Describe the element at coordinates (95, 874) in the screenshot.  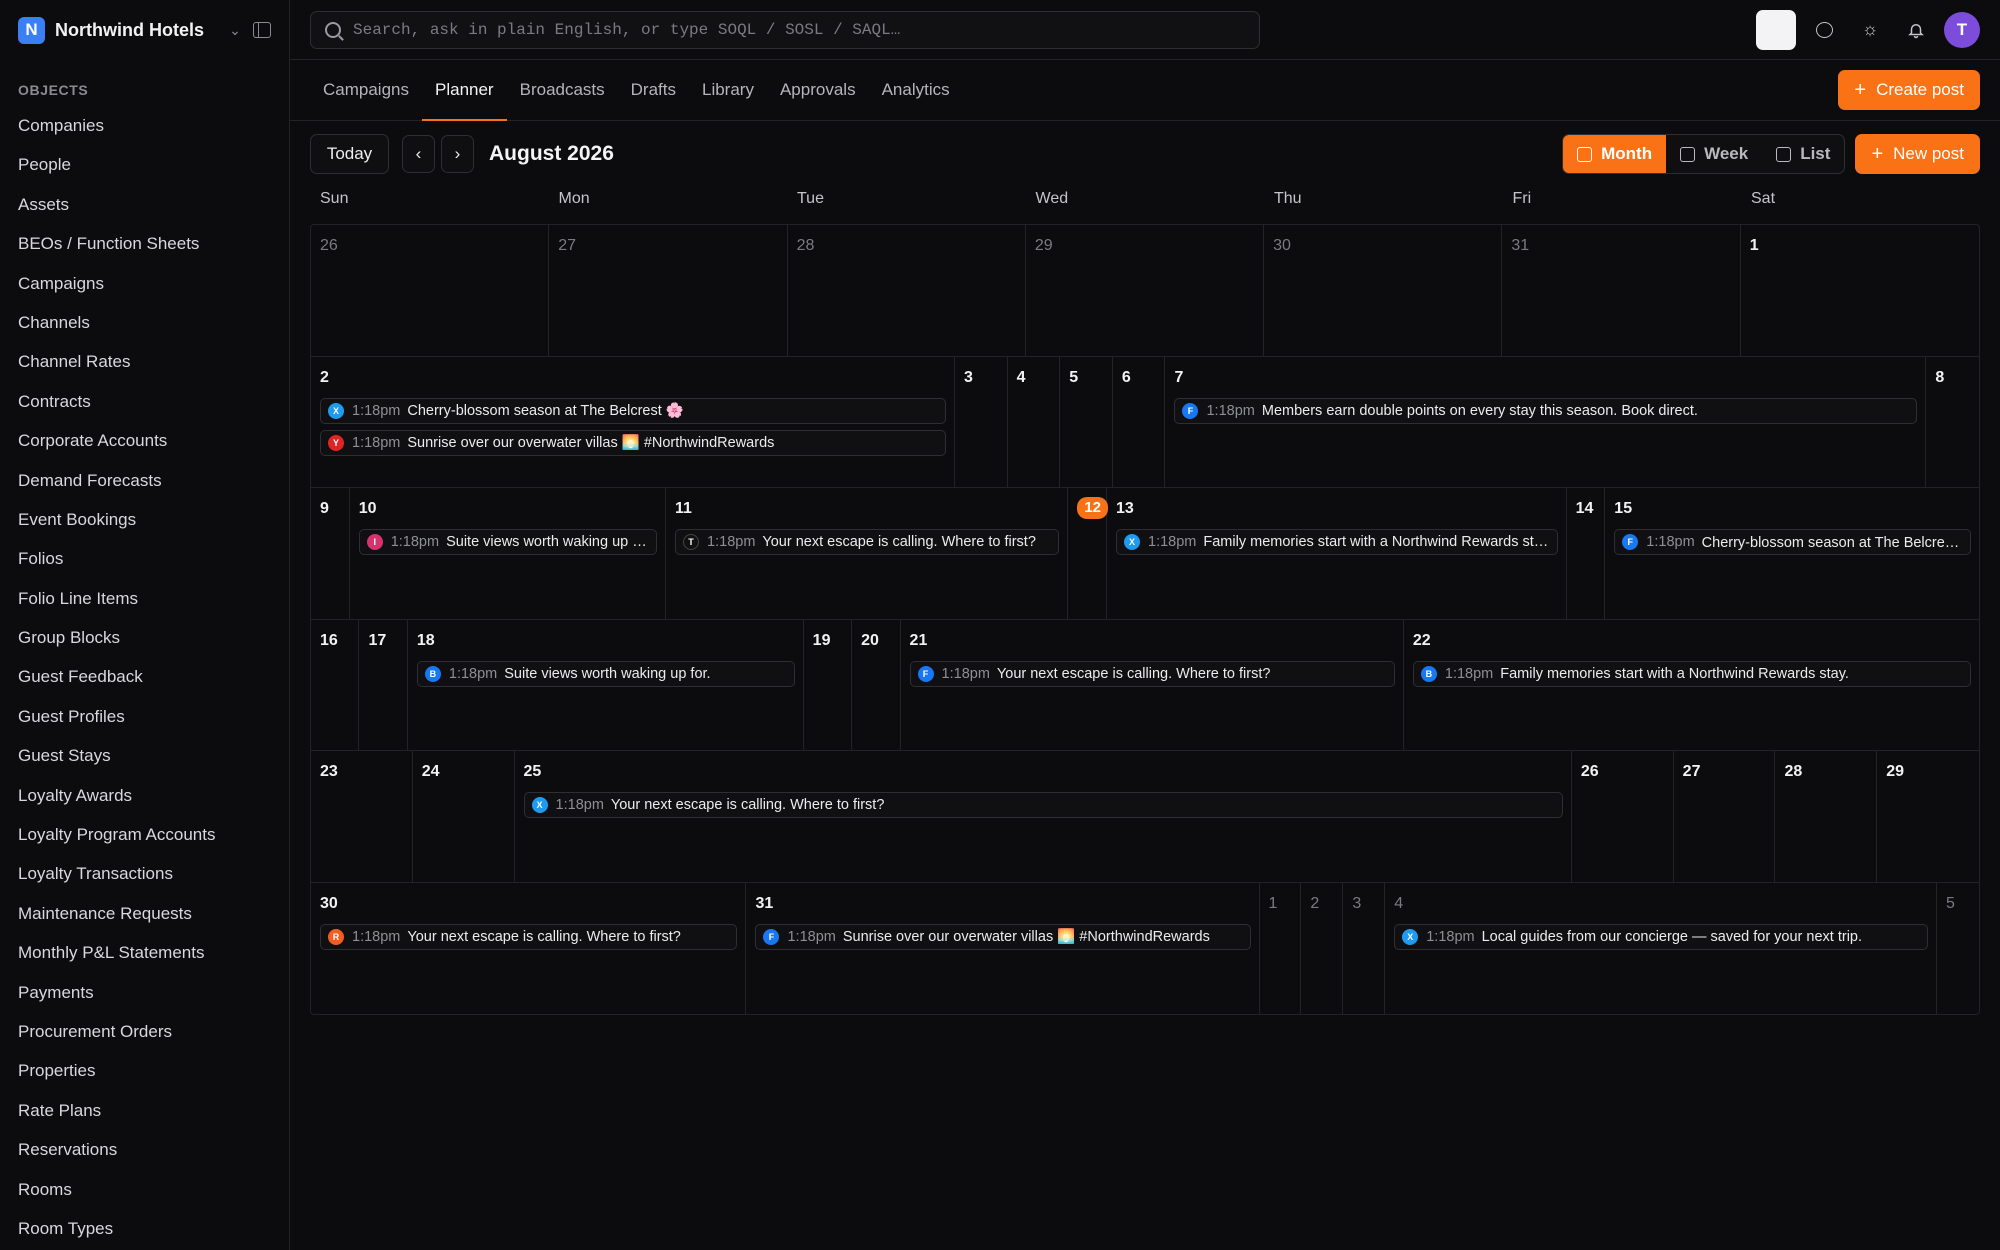
I see `sidebar-item: Loyalty Transactions` at that location.